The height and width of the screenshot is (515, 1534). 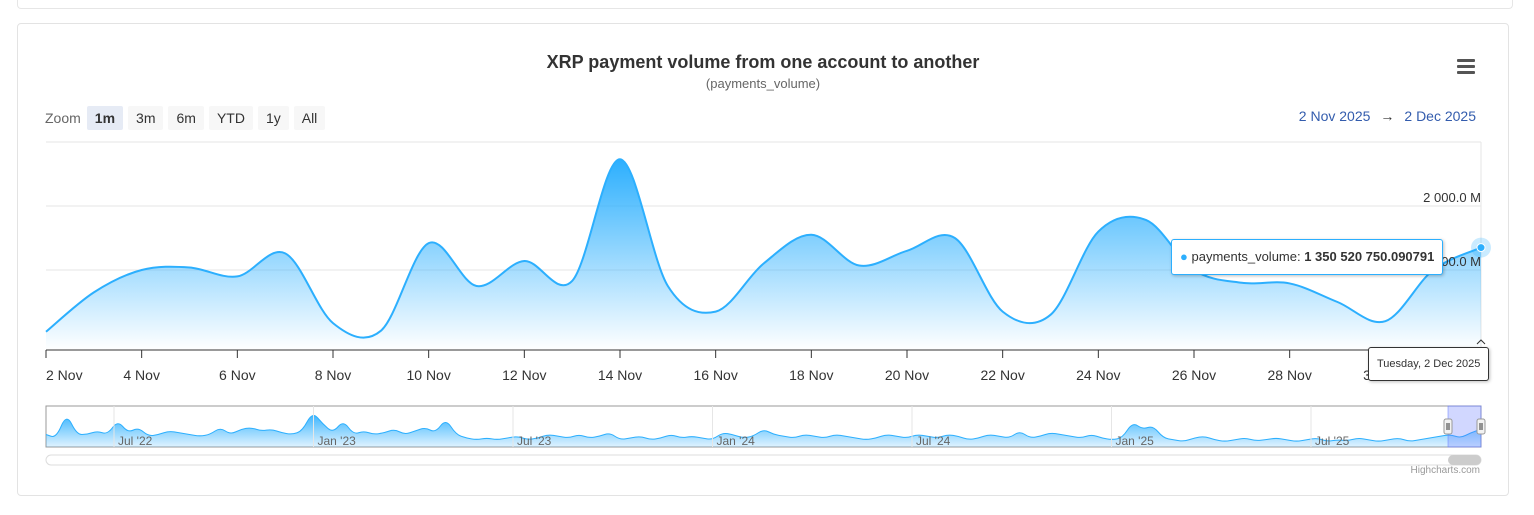 What do you see at coordinates (1244, 256) in the screenshot?
I see `tooltip-series-name: payments_volume` at bounding box center [1244, 256].